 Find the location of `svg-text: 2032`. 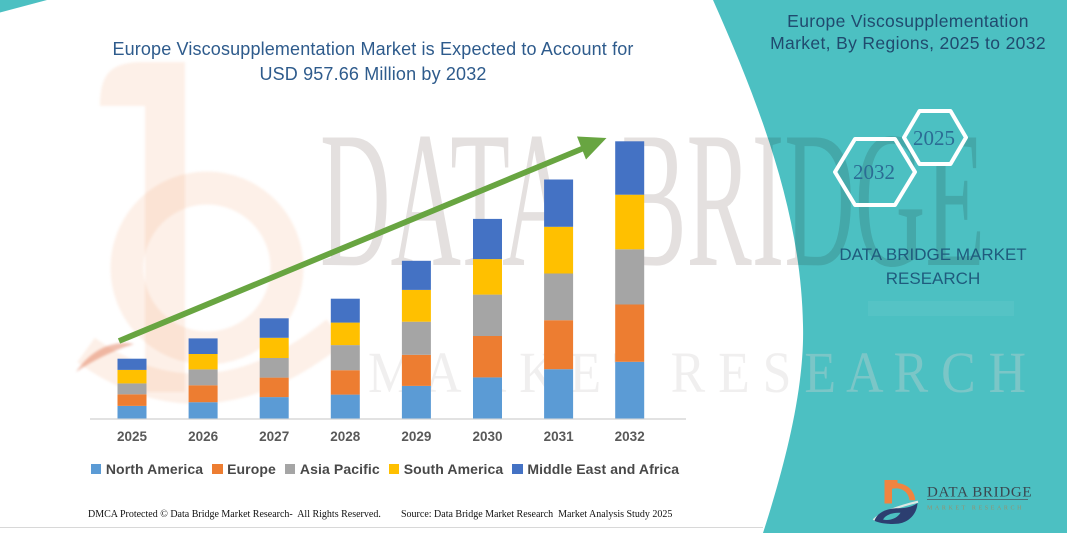

svg-text: 2032 is located at coordinates (874, 172).